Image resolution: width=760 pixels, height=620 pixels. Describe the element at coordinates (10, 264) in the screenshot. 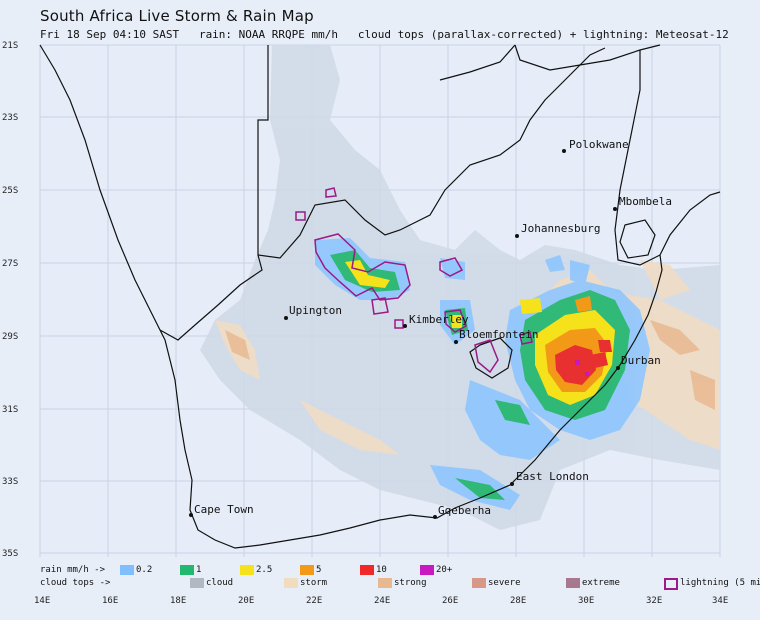

I see `lat-label: 27S` at that location.